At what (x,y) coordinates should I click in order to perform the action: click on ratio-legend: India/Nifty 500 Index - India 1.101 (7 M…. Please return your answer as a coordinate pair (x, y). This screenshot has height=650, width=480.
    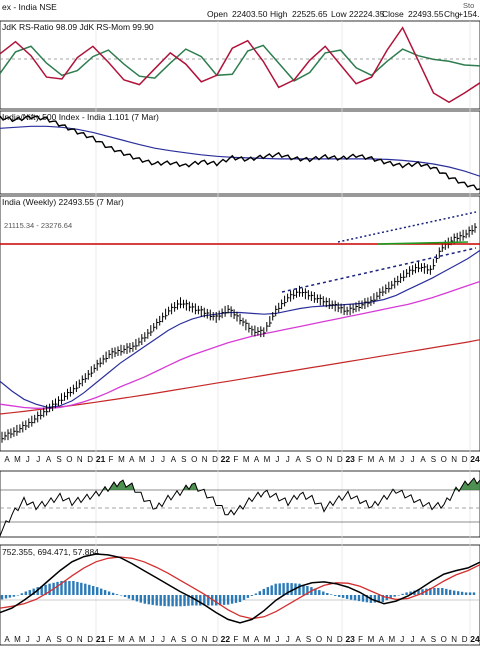
    Looking at the image, I should click on (80, 117).